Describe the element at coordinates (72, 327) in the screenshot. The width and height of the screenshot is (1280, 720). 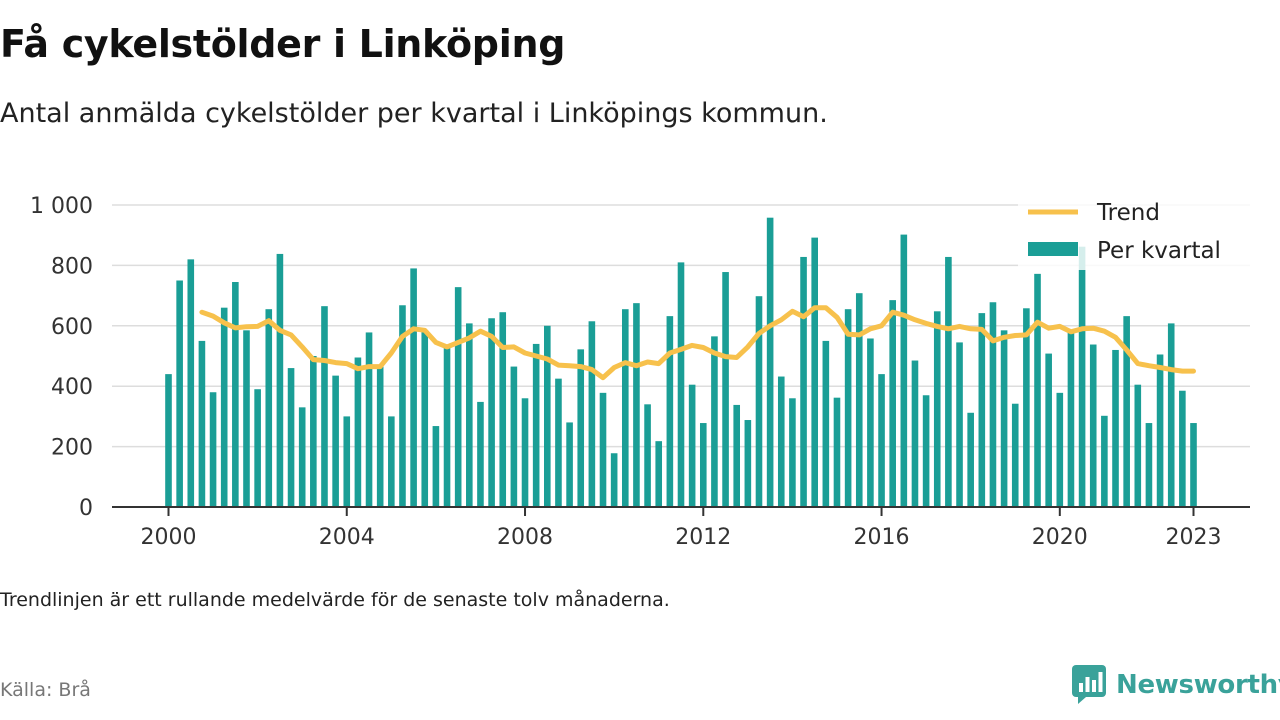
I see `y-tick-label: 600` at that location.